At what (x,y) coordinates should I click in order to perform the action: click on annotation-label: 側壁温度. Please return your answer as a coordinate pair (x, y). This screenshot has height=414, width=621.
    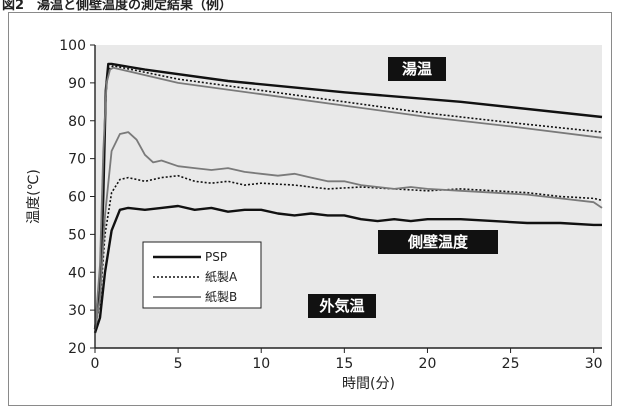
    Looking at the image, I should click on (438, 242).